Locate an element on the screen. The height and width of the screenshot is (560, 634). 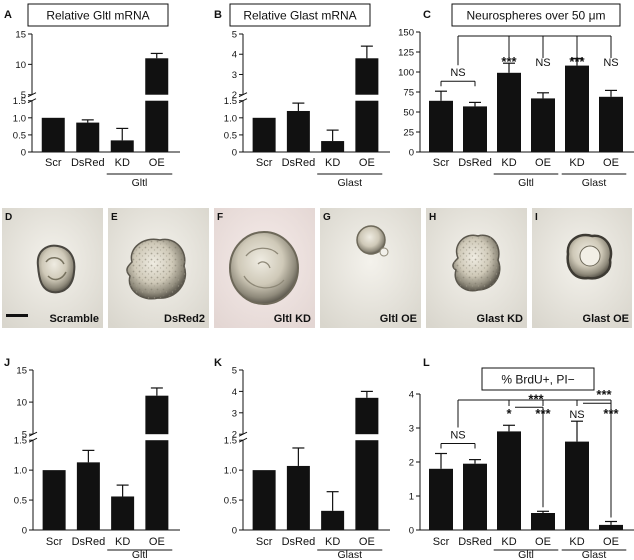
micrograph-h-caption: Glast KD is located at coordinates (500, 319).